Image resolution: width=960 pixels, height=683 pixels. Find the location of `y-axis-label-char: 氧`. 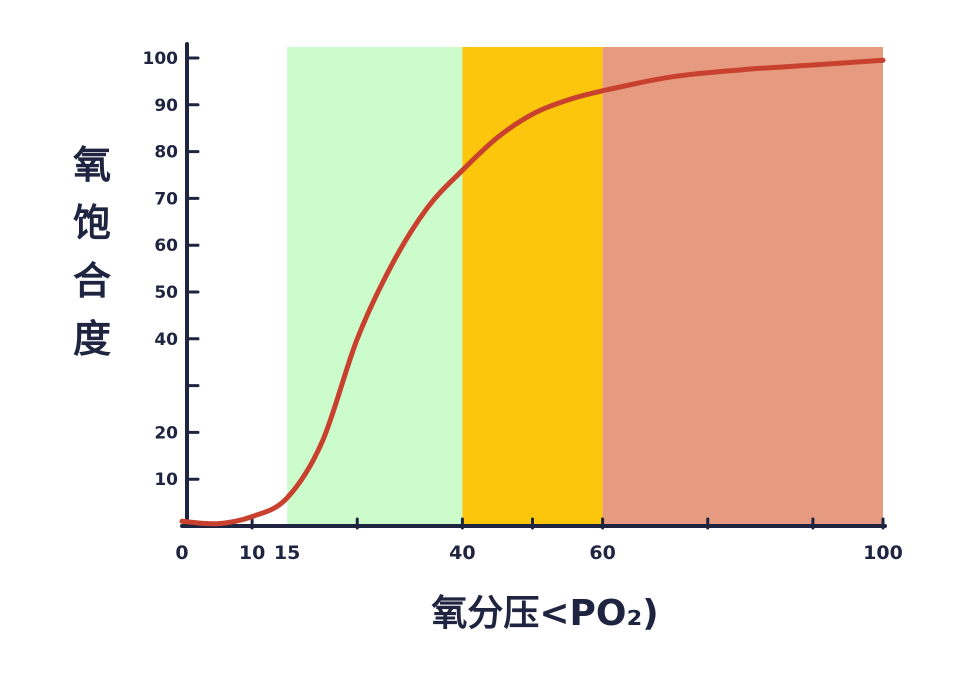

y-axis-label-char: 氧 is located at coordinates (92, 165).